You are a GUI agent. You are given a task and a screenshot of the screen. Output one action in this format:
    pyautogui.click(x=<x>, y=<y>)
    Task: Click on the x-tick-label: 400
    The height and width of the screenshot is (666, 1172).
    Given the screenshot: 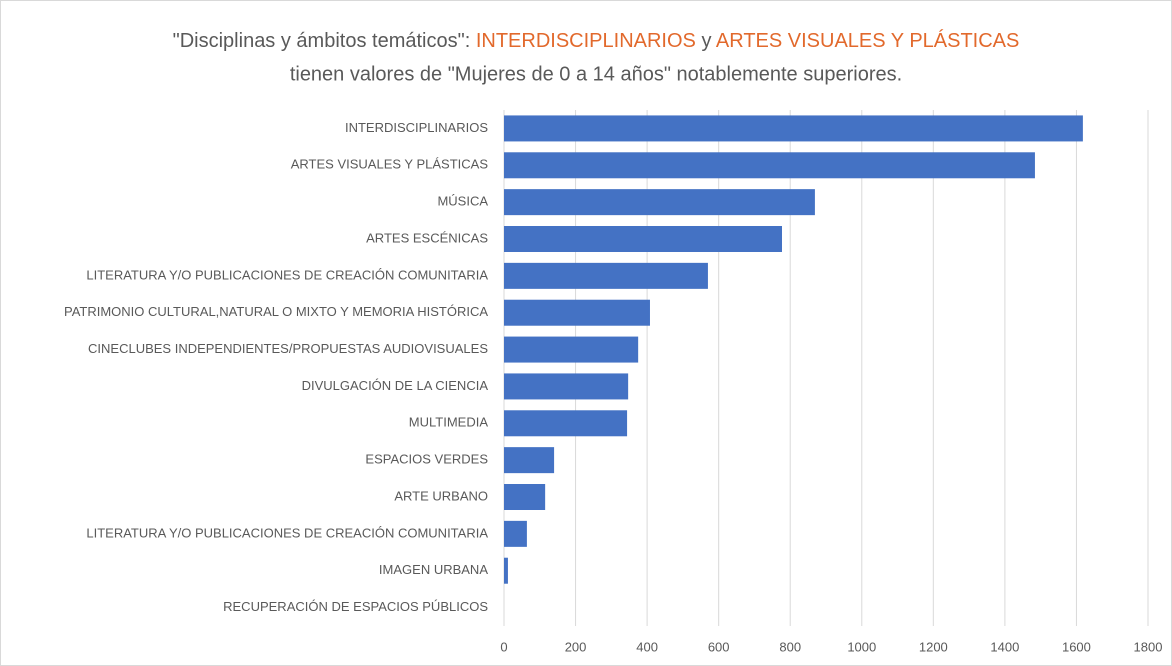 What is the action you would take?
    pyautogui.click(x=647, y=646)
    